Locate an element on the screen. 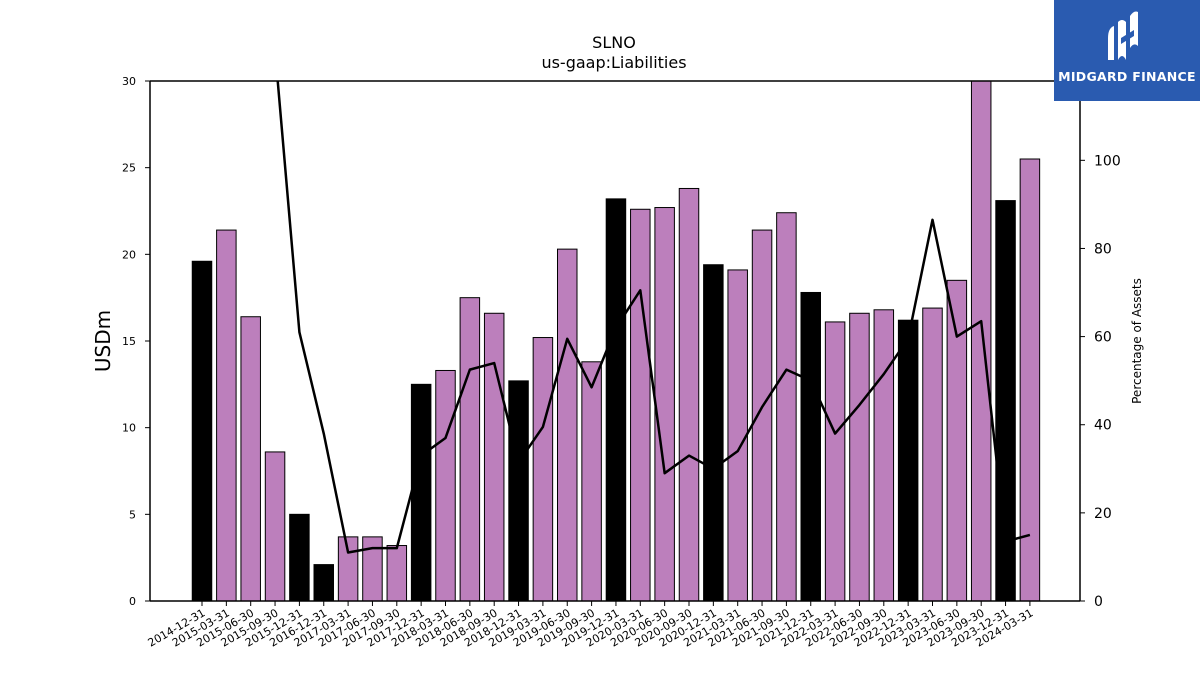 The width and height of the screenshot is (1200, 675). y-tick-label: 15 is located at coordinates (129, 341).